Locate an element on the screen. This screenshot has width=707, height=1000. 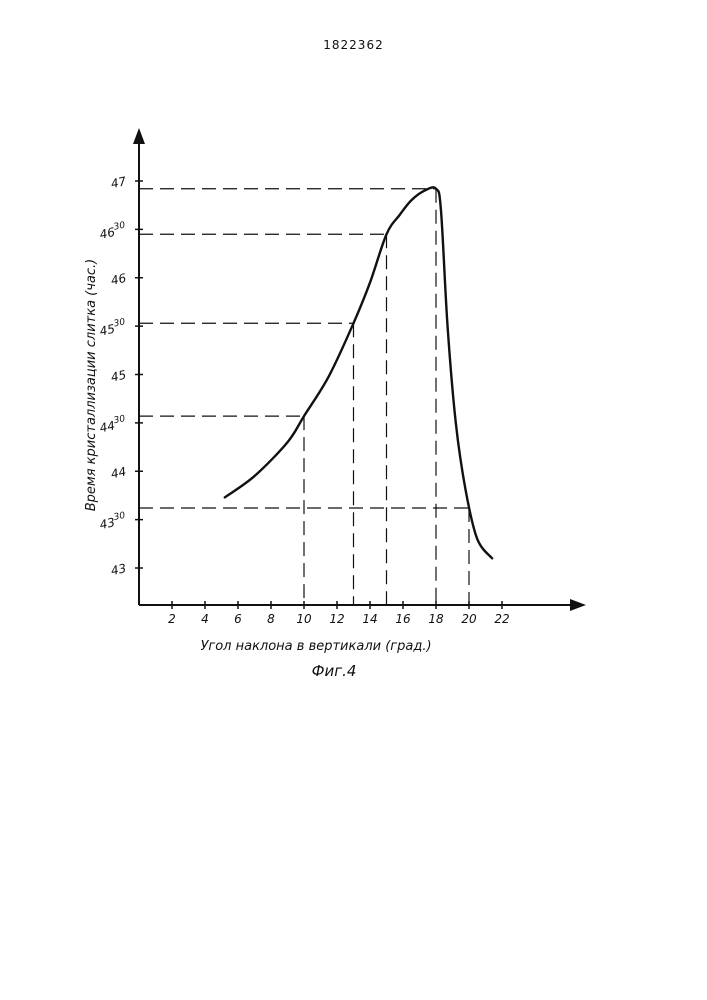
y-tick-label: 47 is located at coordinates (119, 182).